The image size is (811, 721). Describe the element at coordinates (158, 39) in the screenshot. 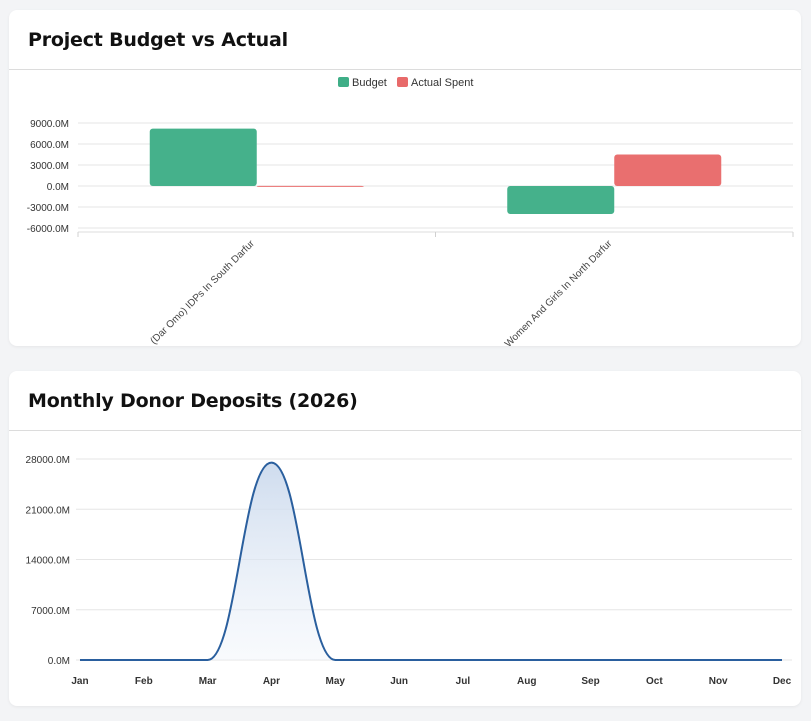

I see `budget-card-title: Project Budget vs Actual` at that location.